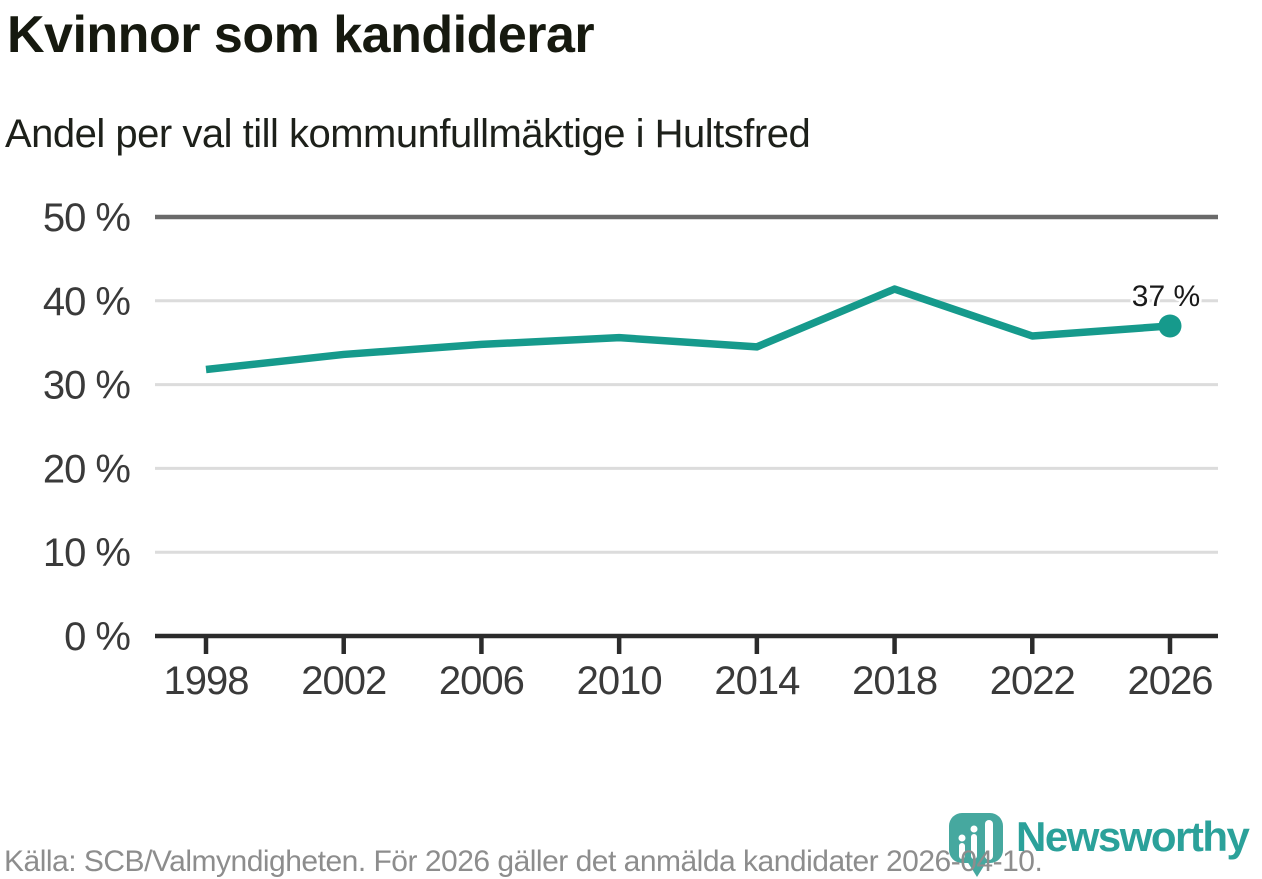 Image resolution: width=1262 pixels, height=879 pixels. Describe the element at coordinates (1166, 296) in the screenshot. I see `svg-text: 37 %` at that location.